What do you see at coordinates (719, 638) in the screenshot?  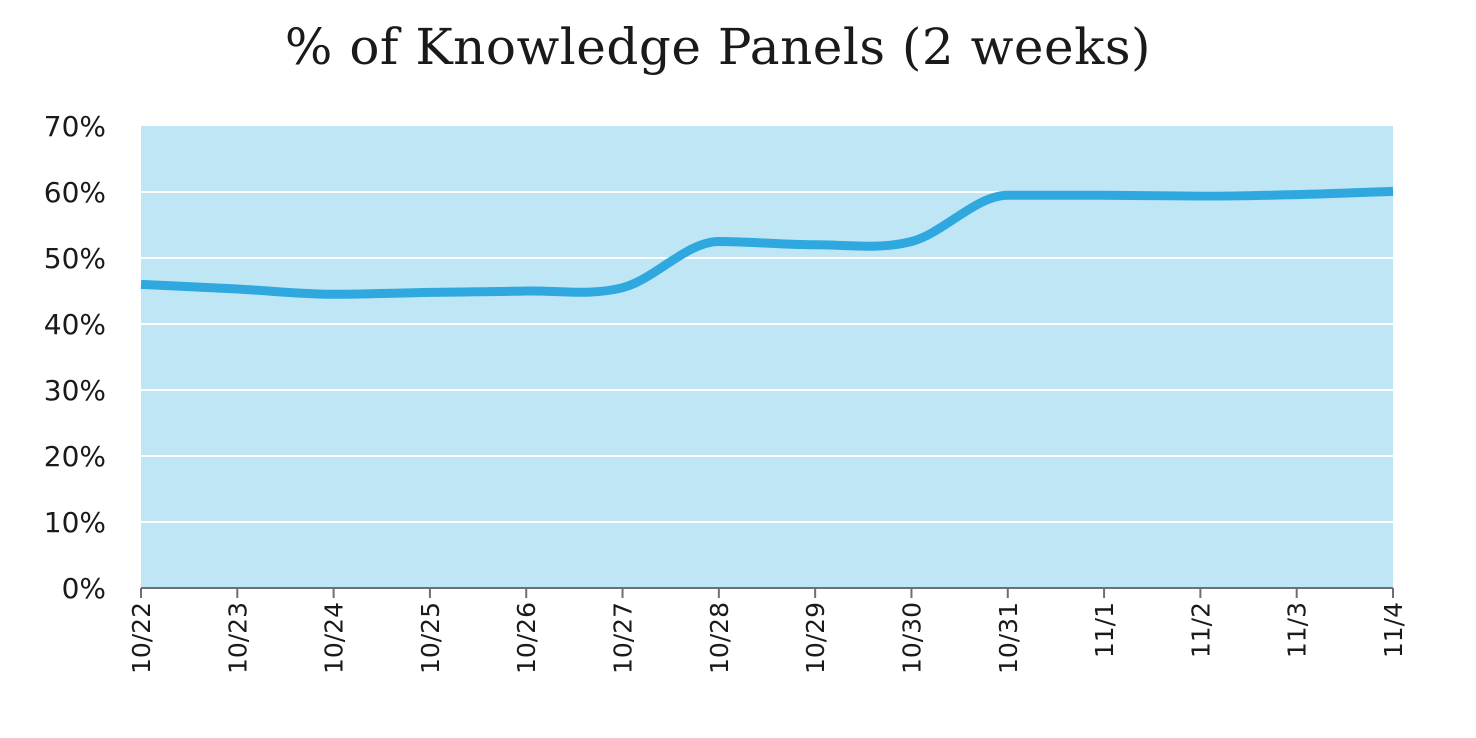 I see `x-tick-label: 10/28` at bounding box center [719, 638].